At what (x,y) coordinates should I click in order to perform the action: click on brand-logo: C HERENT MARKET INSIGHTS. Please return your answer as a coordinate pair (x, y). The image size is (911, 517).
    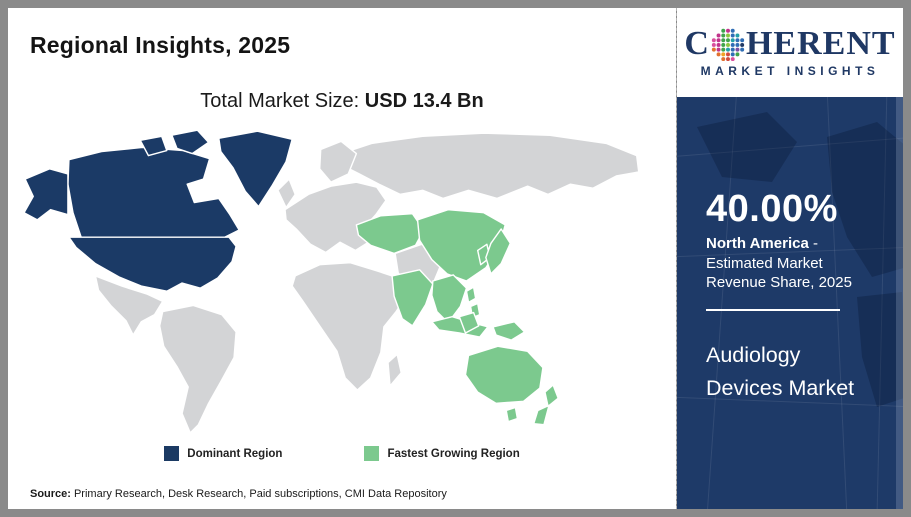
    Looking at the image, I should click on (790, 52).